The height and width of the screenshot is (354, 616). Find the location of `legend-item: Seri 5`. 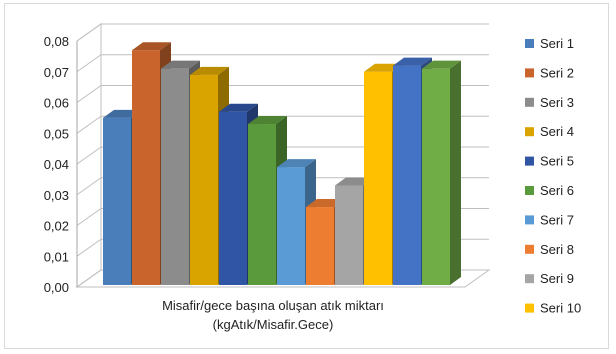

legend-item: Seri 5 is located at coordinates (549, 161).